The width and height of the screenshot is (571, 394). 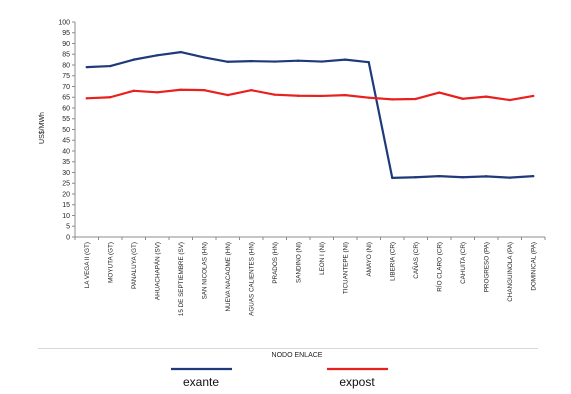 I want to click on y-tick-label: 80, so click(x=66, y=65).